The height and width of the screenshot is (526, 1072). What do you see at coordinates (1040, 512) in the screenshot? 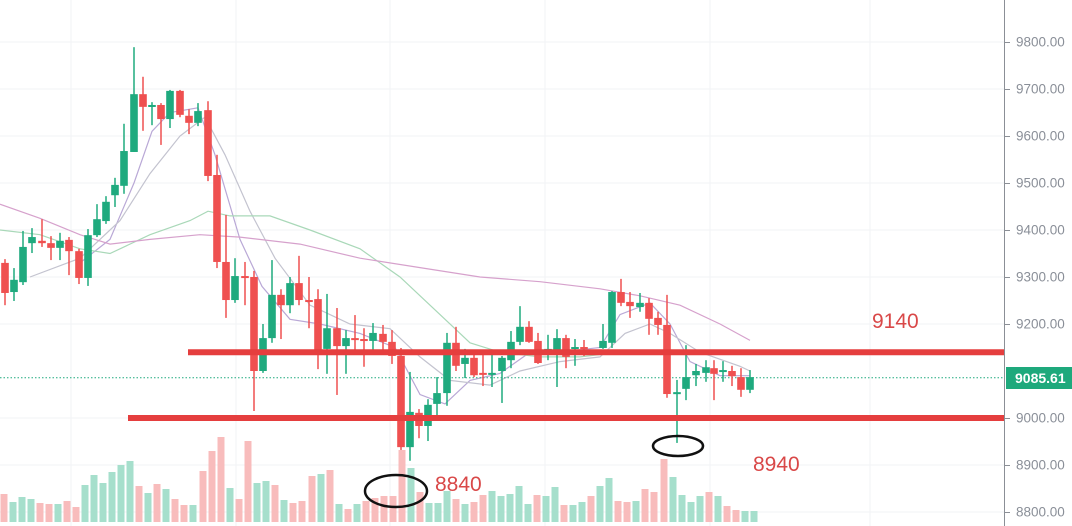
I see `price-axis-label: 8800.00` at bounding box center [1040, 512].